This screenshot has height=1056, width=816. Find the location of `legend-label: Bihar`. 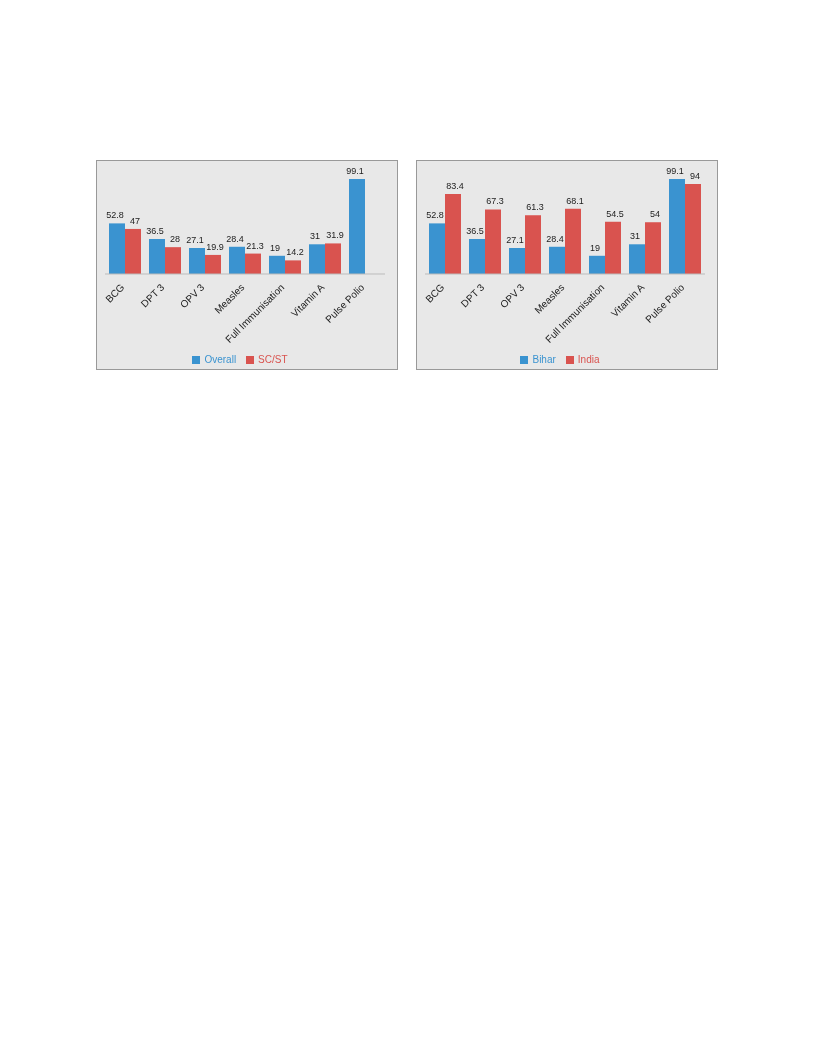

legend-label: Bihar is located at coordinates (544, 359).